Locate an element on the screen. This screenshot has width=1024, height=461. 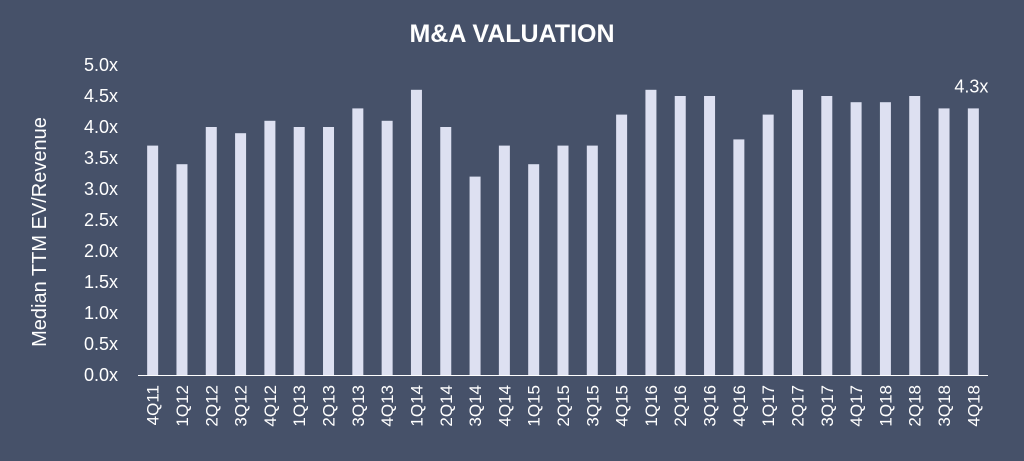
x-tick-label: 1Q13 is located at coordinates (299, 406).